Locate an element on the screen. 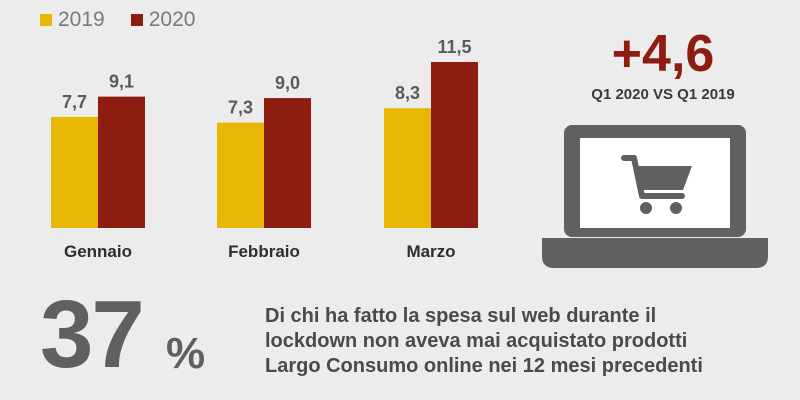 The height and width of the screenshot is (400, 800). legend-item-2020: 2020 is located at coordinates (163, 20).